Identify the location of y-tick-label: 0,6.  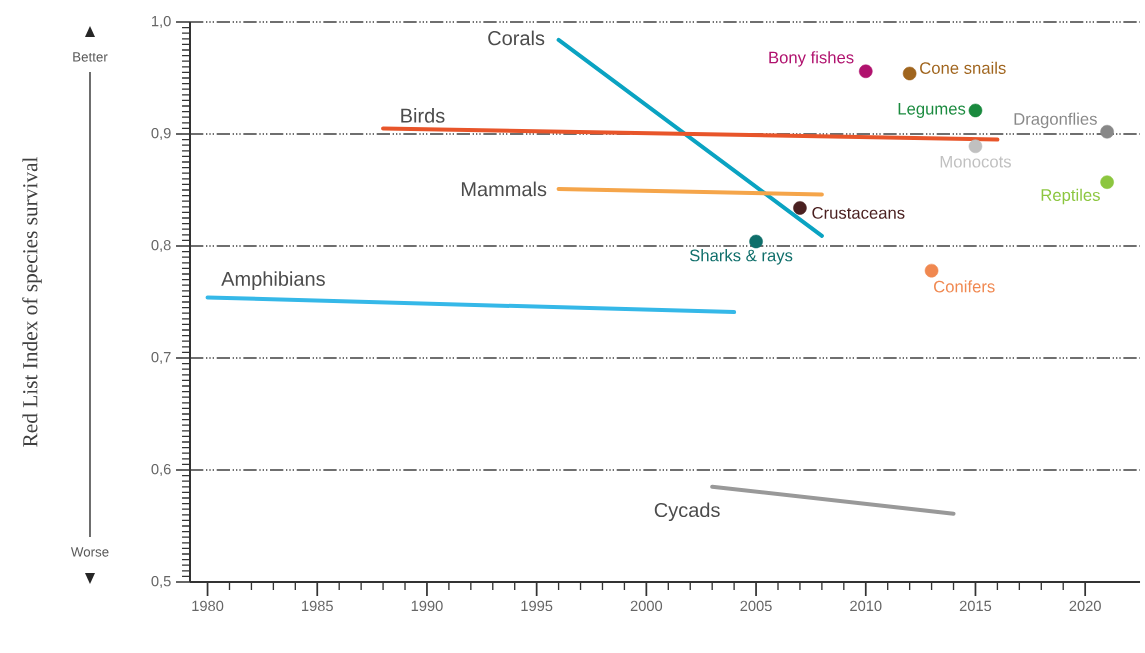
(161, 470).